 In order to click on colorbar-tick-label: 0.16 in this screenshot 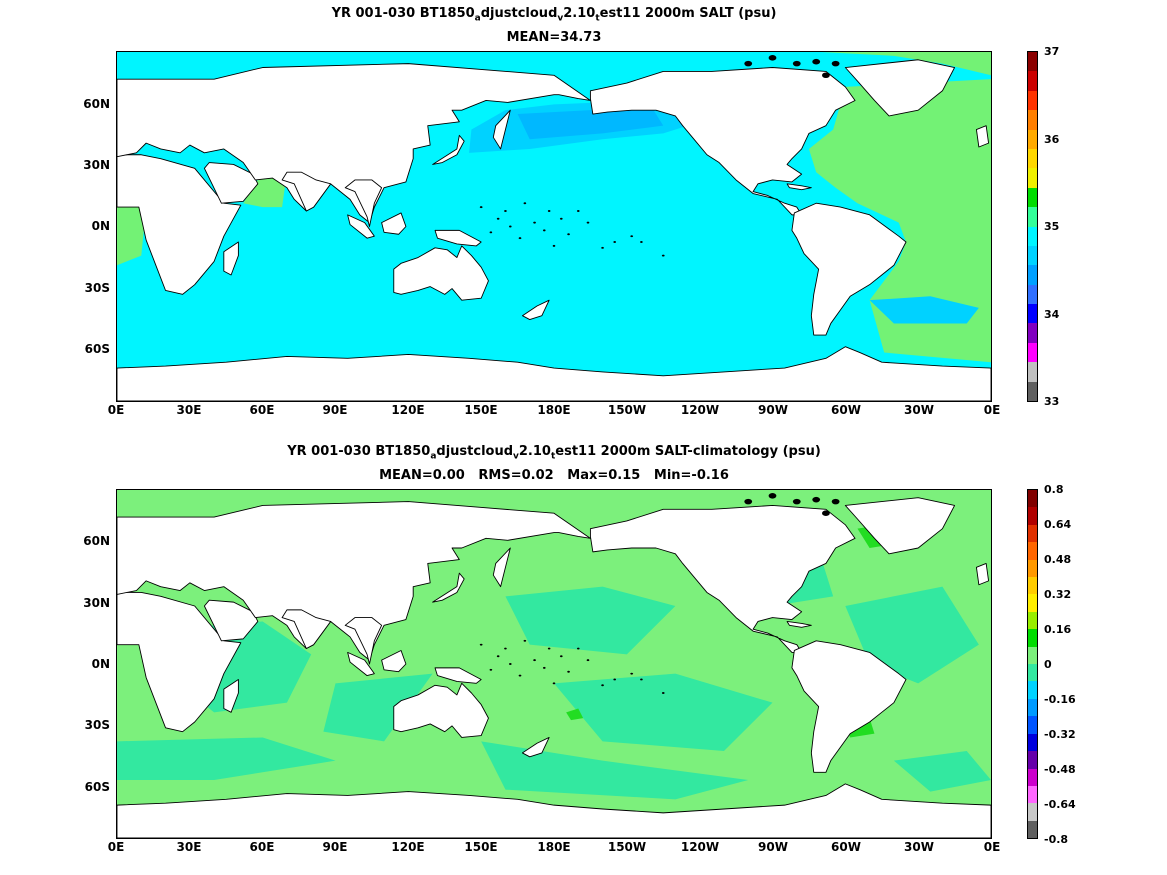, I will do `click(1058, 629)`.